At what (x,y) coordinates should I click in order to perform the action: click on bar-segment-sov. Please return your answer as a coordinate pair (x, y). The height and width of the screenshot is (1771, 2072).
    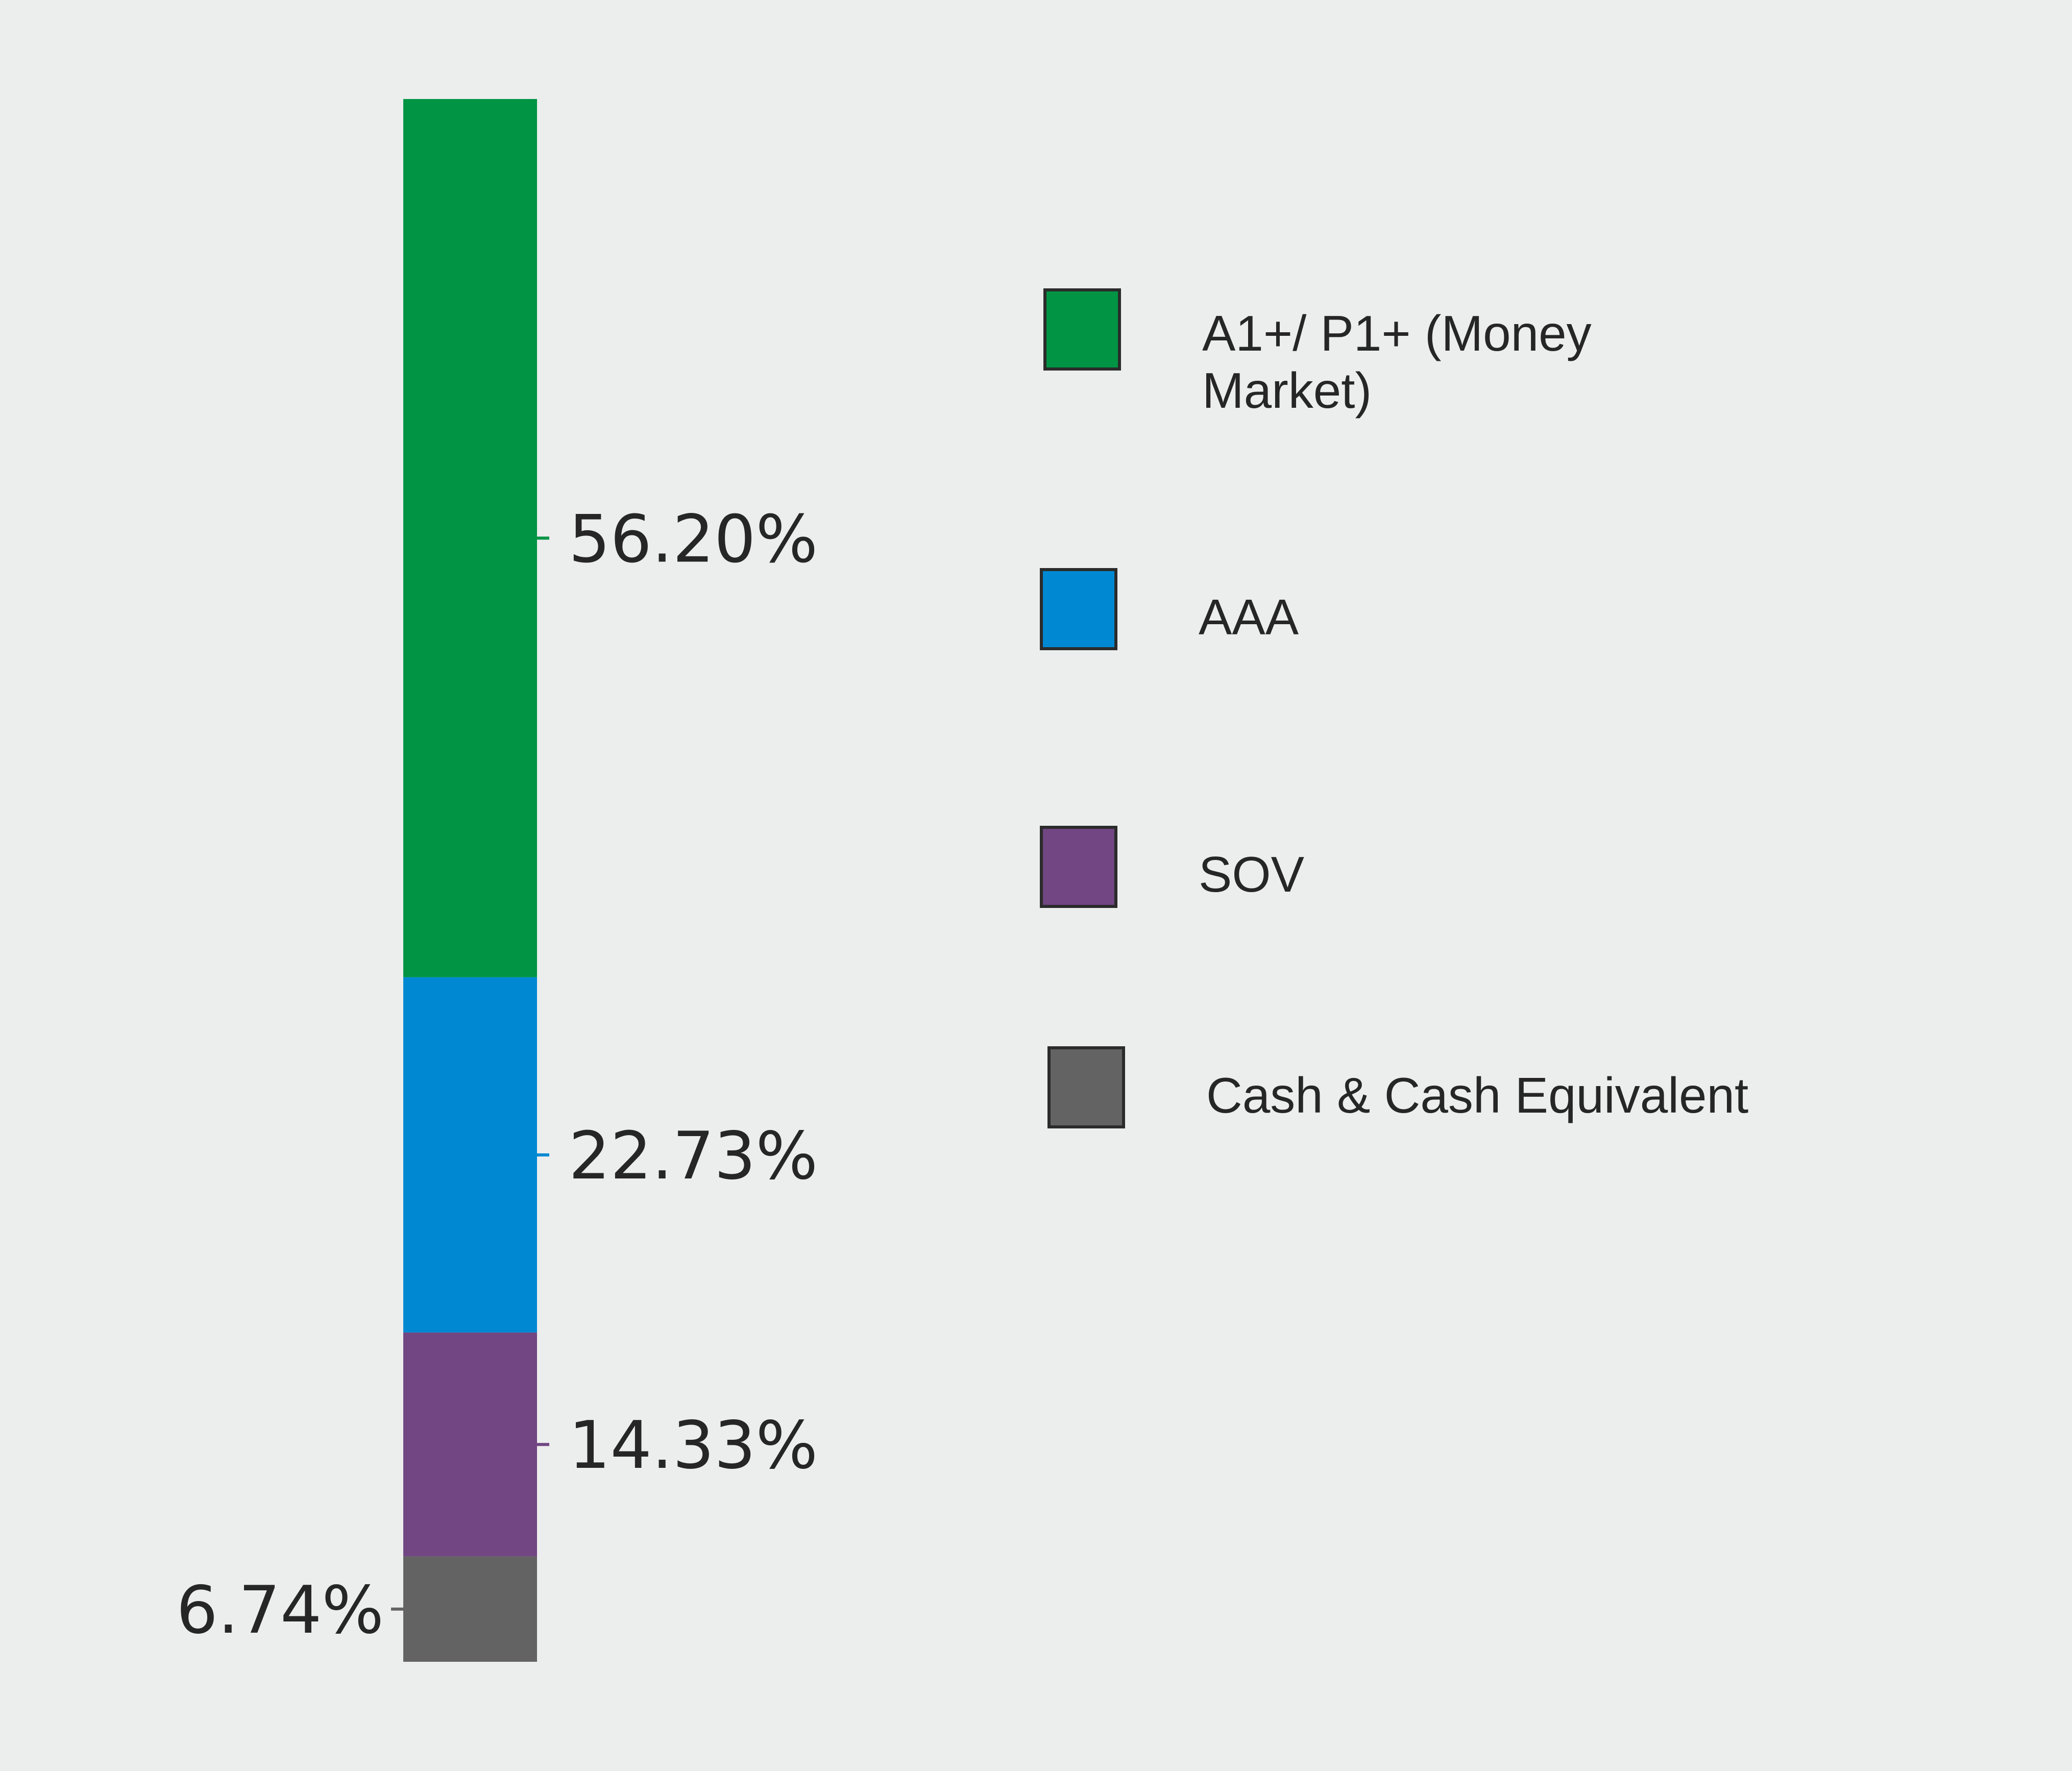
    Looking at the image, I should click on (470, 1444).